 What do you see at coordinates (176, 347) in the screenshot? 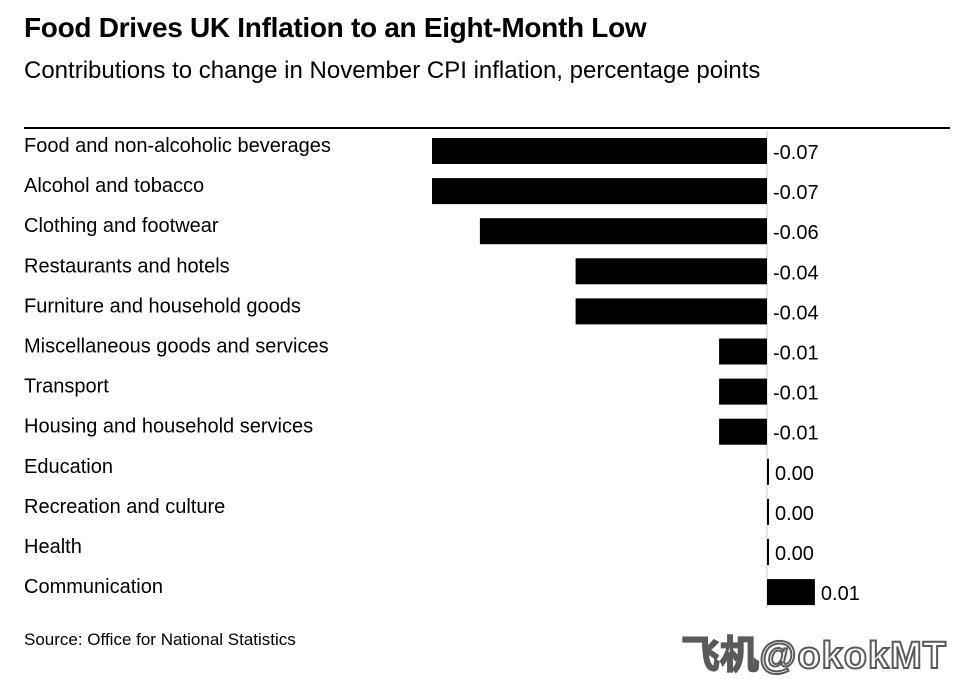
I see `category-label: Miscellaneous goods and services` at bounding box center [176, 347].